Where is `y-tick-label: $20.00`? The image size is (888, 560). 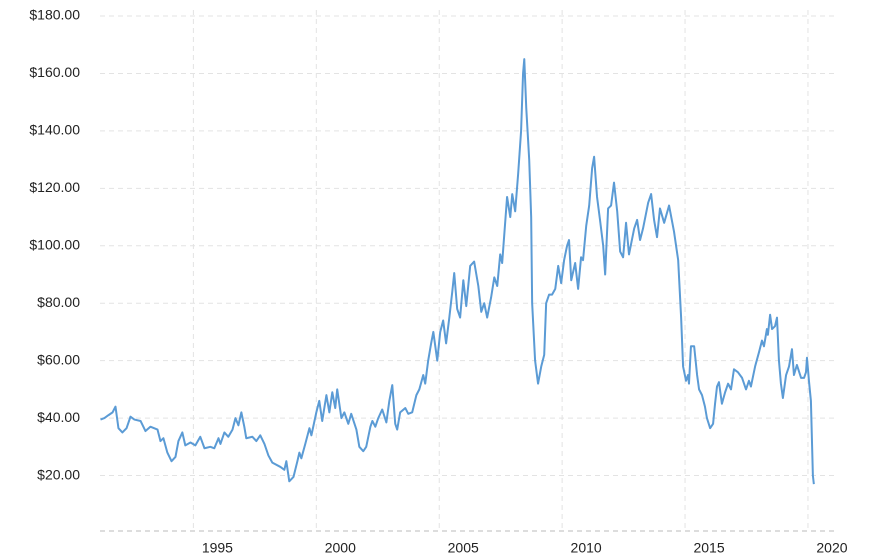 y-tick-label: $20.00 is located at coordinates (58, 474).